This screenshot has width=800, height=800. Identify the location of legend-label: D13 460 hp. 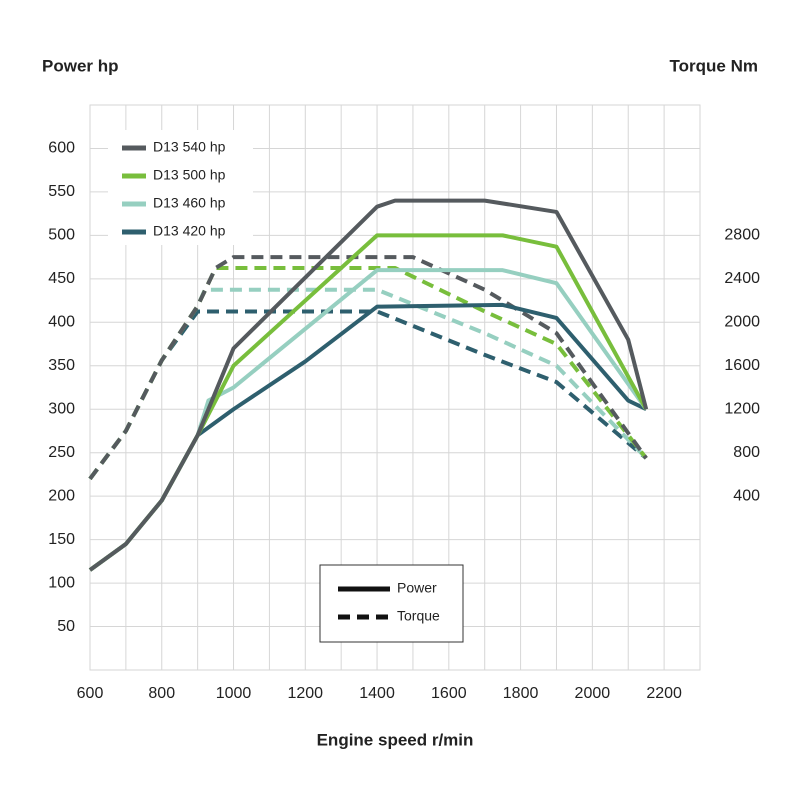
(189, 203).